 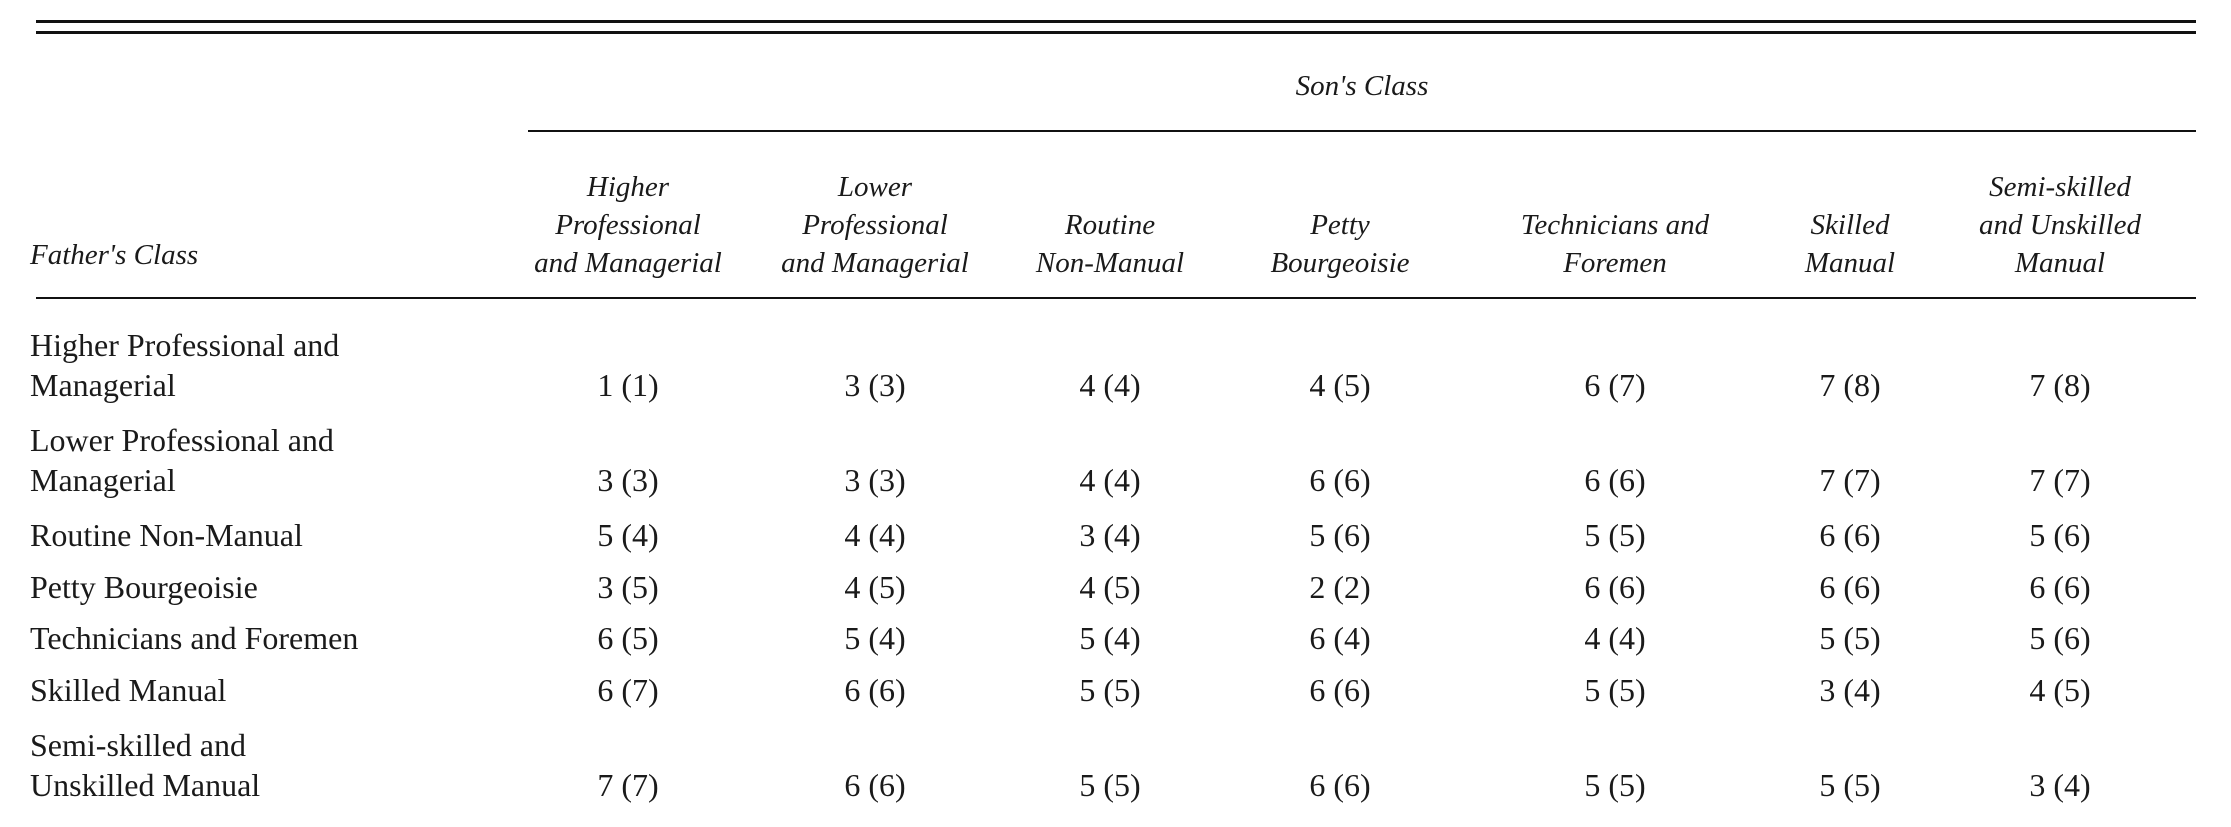 I want to click on fathers-class-header: Father's Class, so click(x=114, y=255).